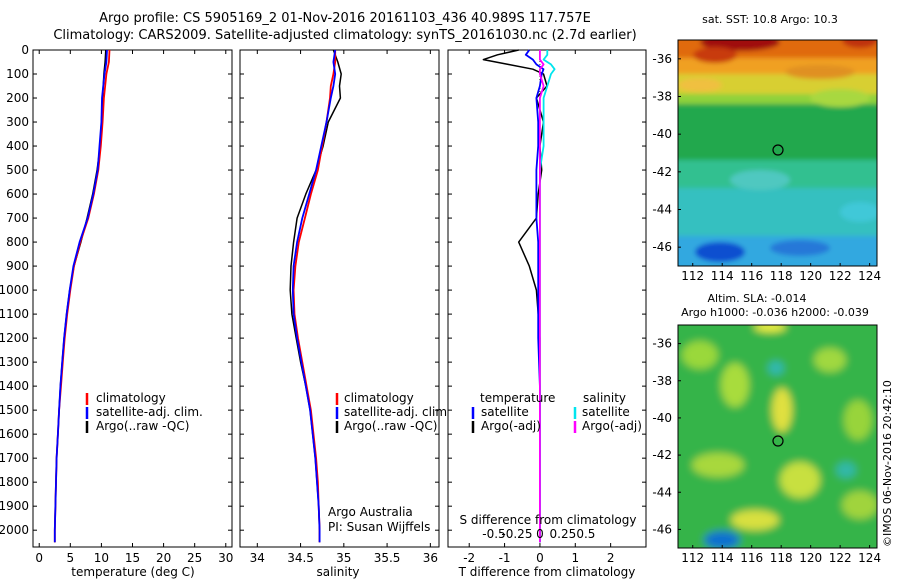  Describe the element at coordinates (469, 558) in the screenshot. I see `x-tick-label: -2` at that location.